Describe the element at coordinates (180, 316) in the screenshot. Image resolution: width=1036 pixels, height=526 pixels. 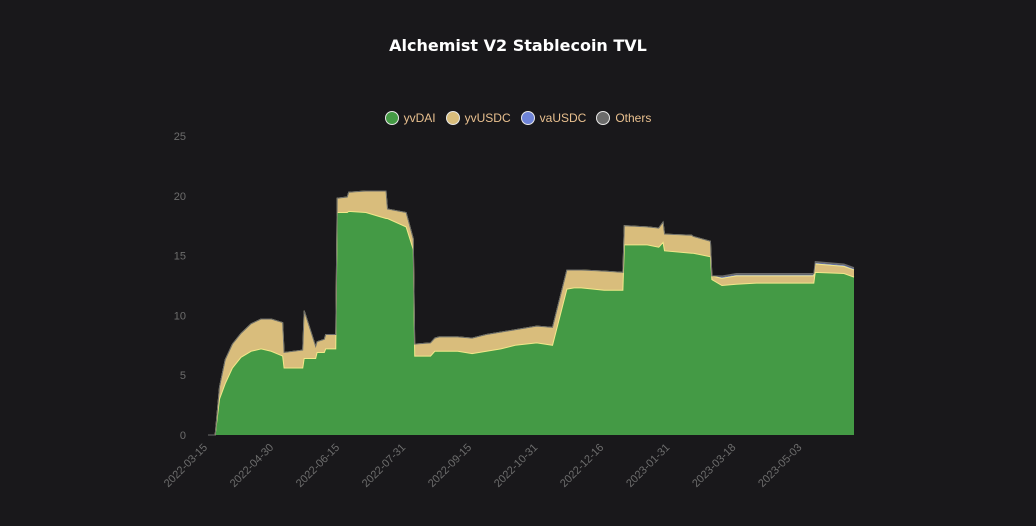
I see `y-tick-label: 10` at that location.